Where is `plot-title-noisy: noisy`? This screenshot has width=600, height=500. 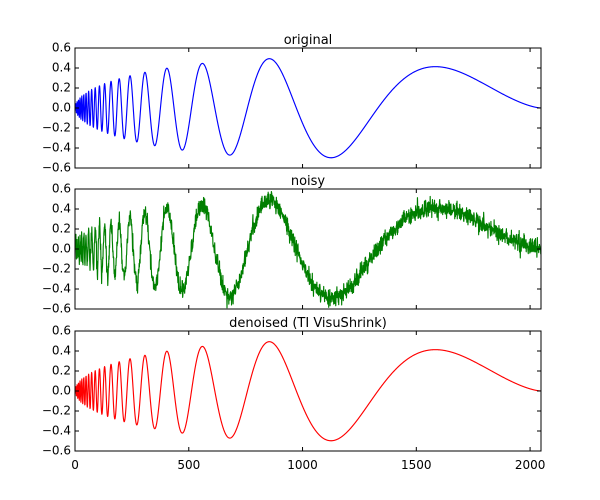
plot-title-noisy: noisy is located at coordinates (308, 181).